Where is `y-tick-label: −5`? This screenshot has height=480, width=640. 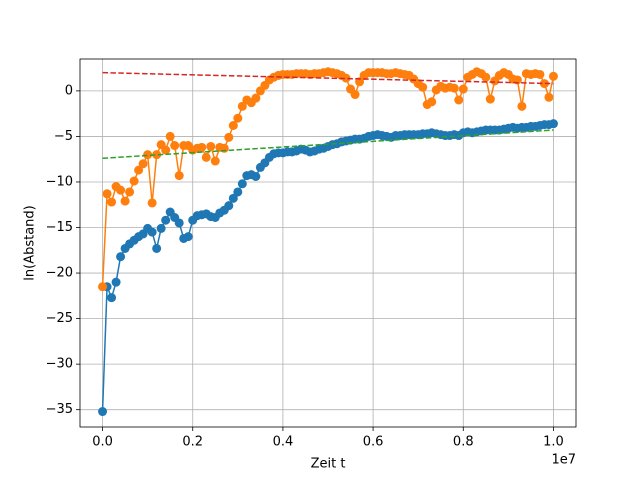 y-tick-label: −5 is located at coordinates (63, 136).